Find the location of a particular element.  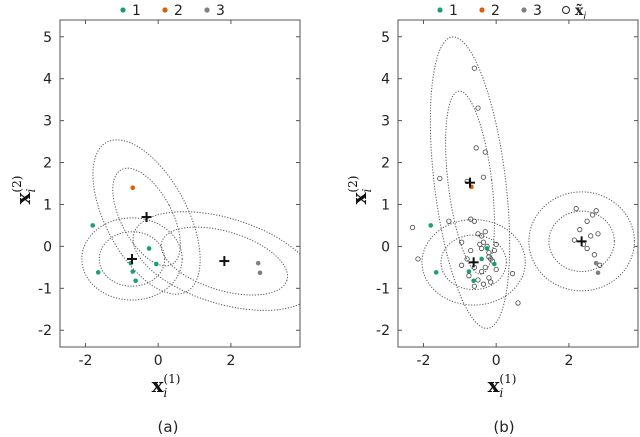

y-axis-label-a: xi(2) is located at coordinates (24, 190).